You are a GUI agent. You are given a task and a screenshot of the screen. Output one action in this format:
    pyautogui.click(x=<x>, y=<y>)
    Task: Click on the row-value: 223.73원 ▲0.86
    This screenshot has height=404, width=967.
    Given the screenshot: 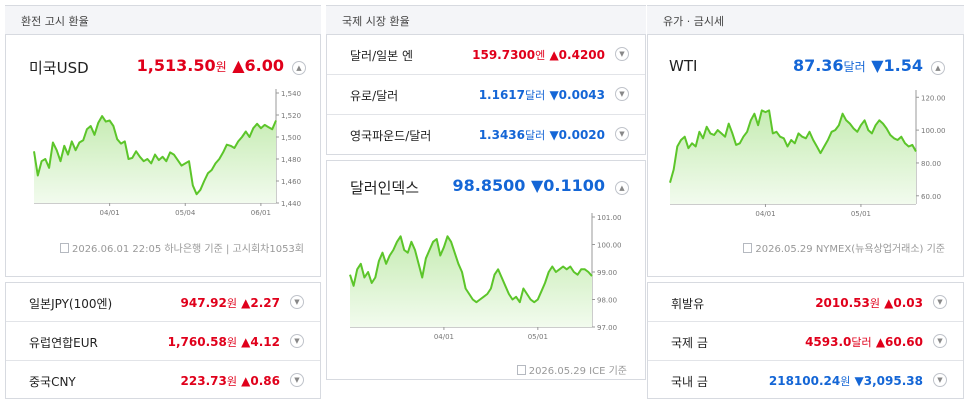 What is the action you would take?
    pyautogui.click(x=230, y=381)
    